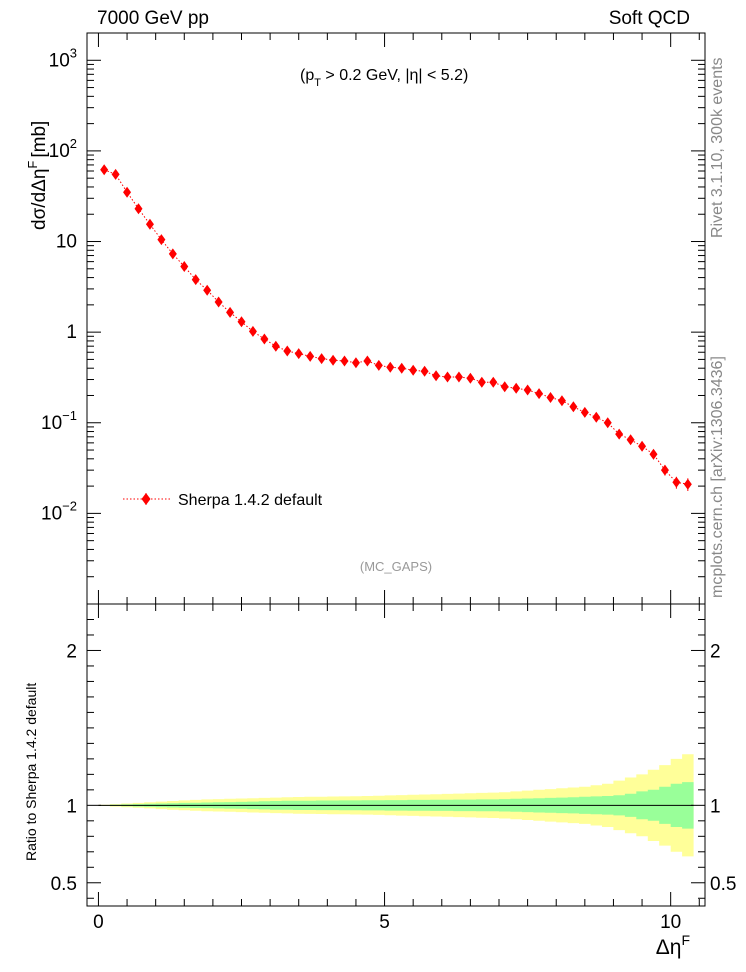  I want to click on y-tick-label-exp: −2, so click(69, 505).